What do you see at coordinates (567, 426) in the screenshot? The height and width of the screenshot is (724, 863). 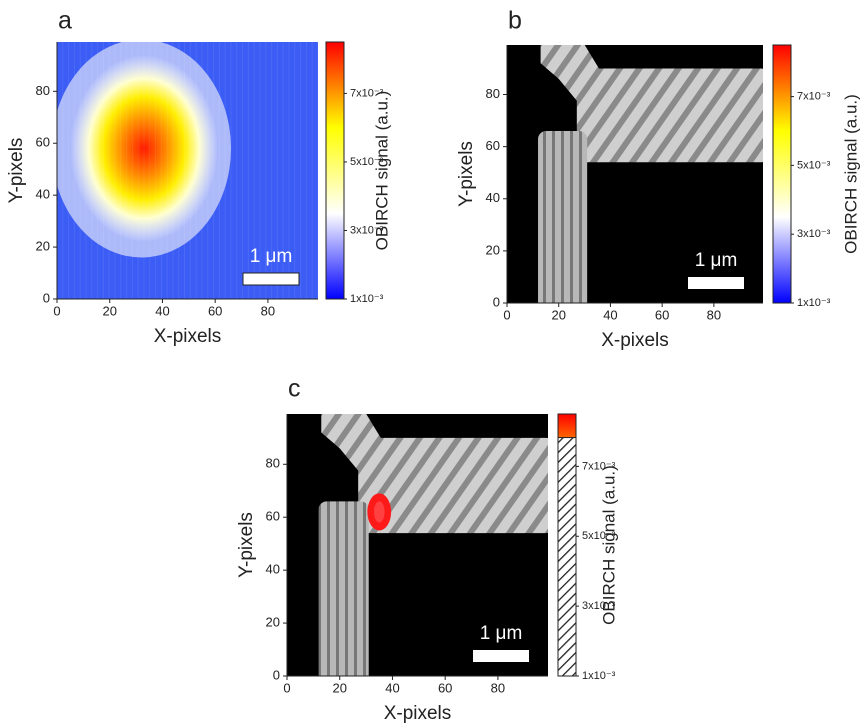 I see `colorbar-top` at bounding box center [567, 426].